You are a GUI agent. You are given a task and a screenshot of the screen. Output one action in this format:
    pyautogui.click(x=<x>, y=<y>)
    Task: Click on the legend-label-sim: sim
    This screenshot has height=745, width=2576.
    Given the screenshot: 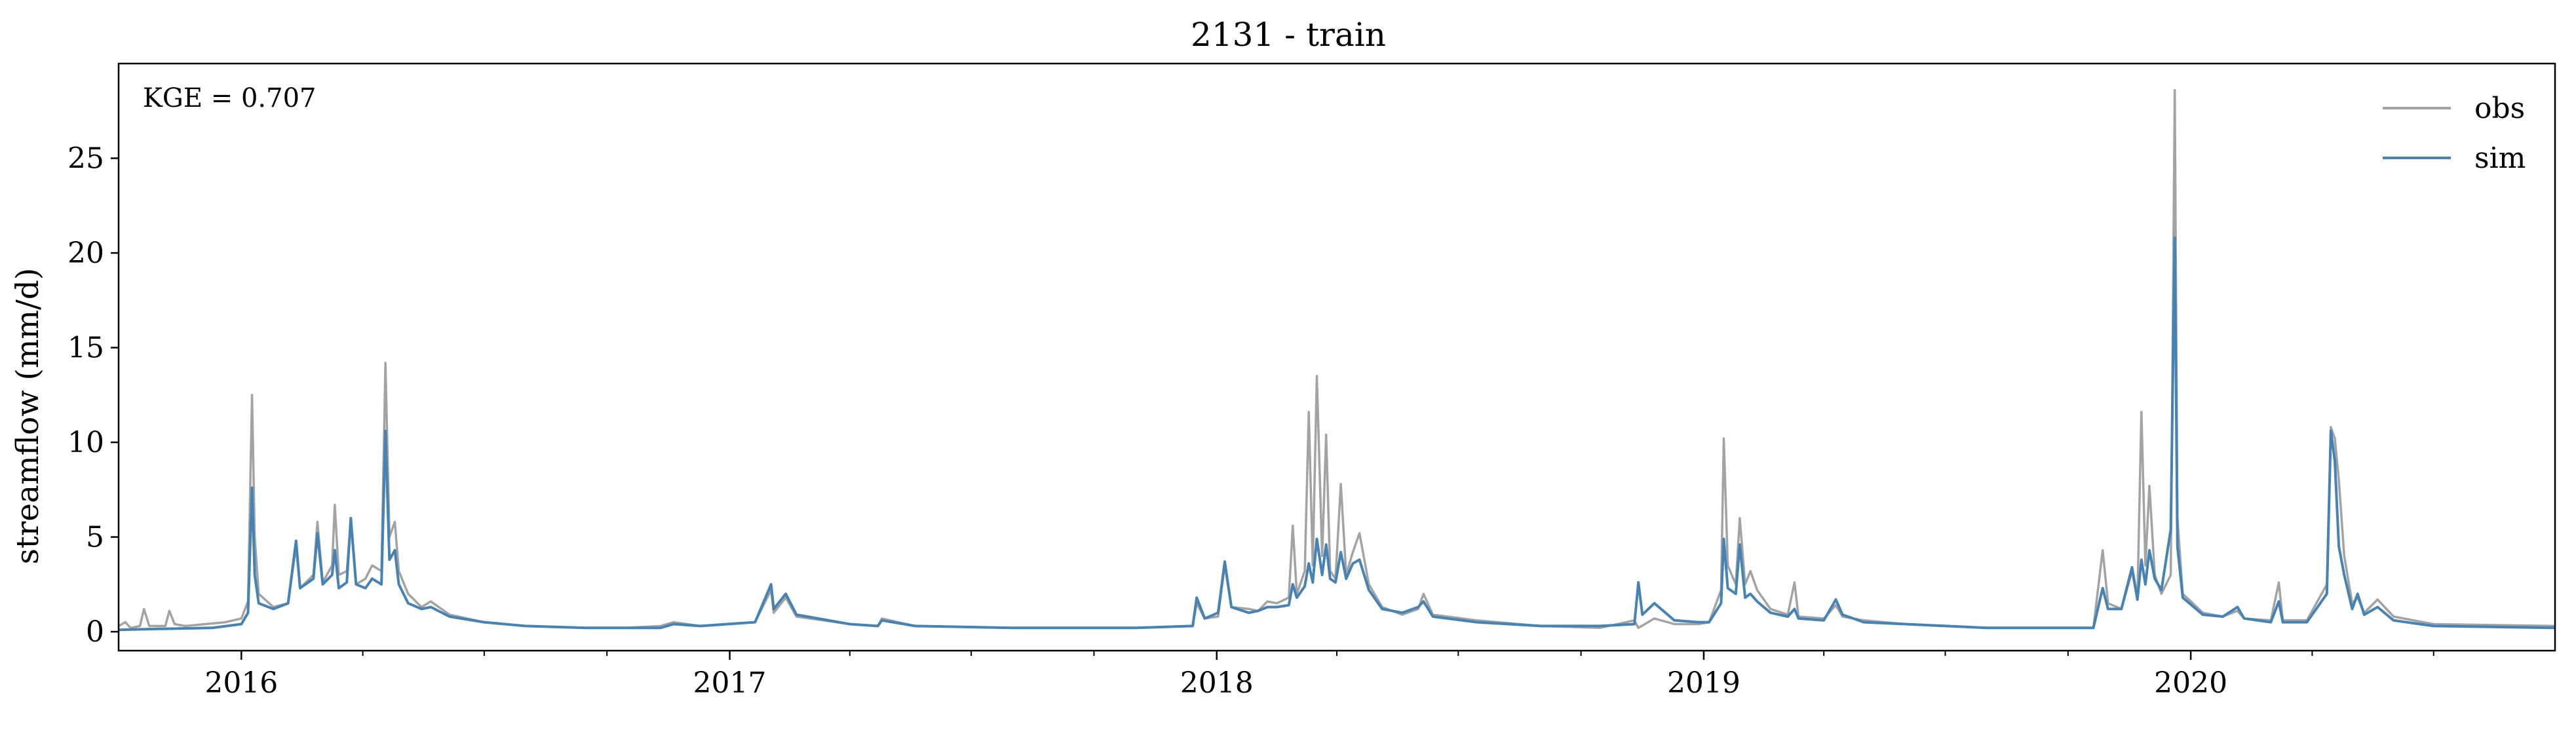 What is the action you would take?
    pyautogui.click(x=2500, y=159)
    